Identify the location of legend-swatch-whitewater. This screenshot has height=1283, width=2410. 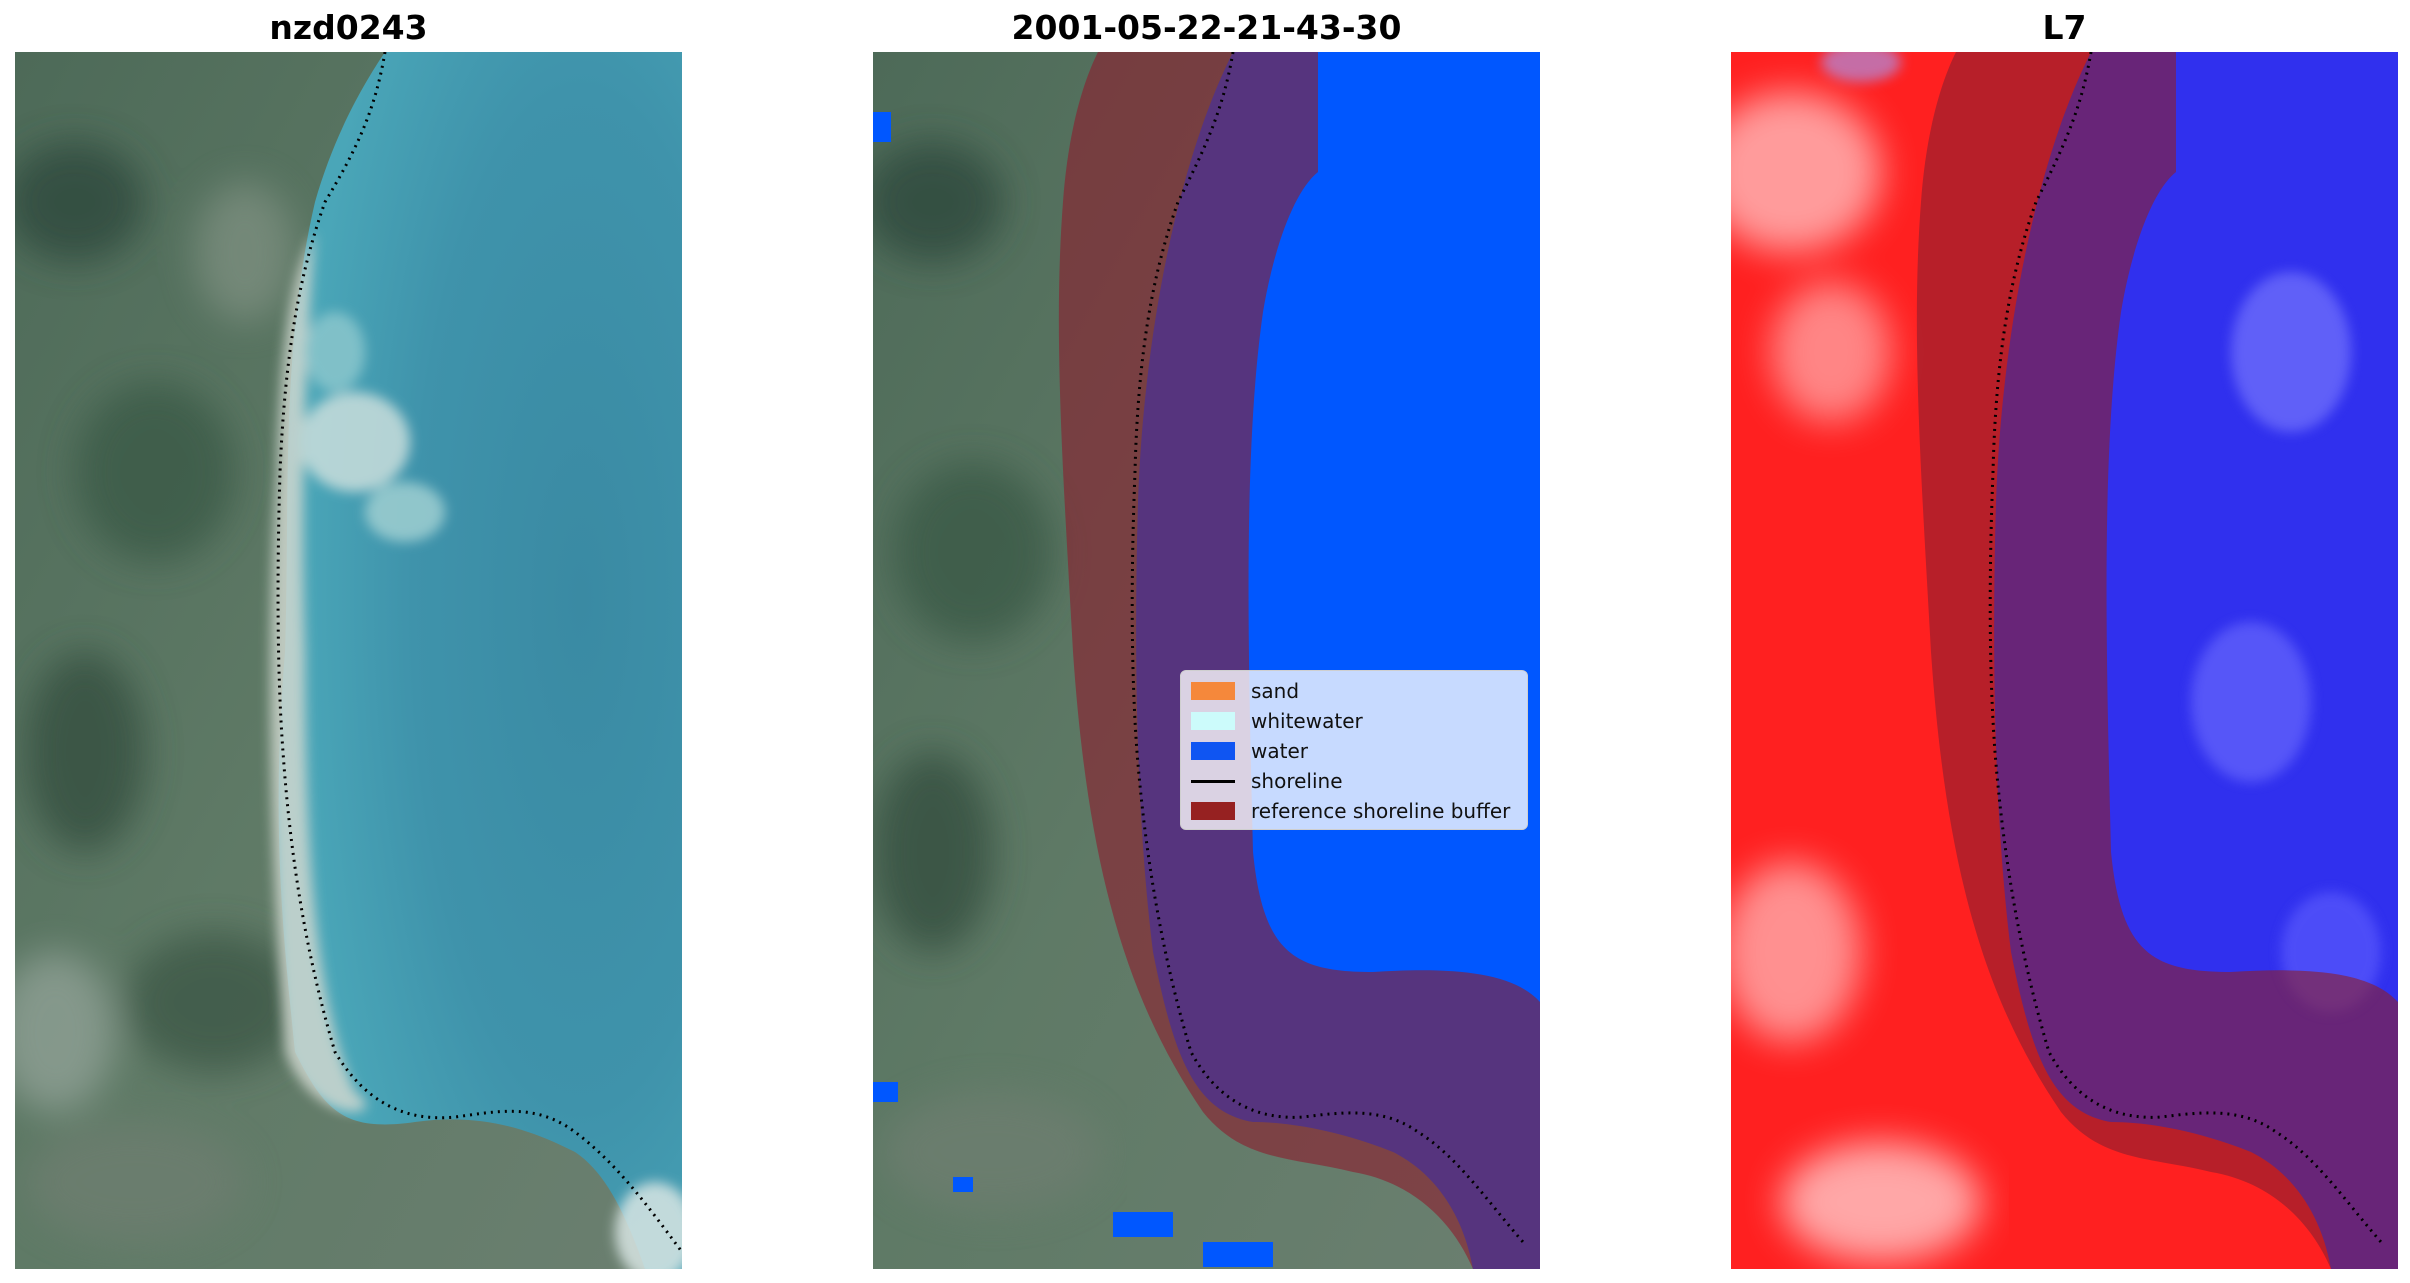
(1213, 721).